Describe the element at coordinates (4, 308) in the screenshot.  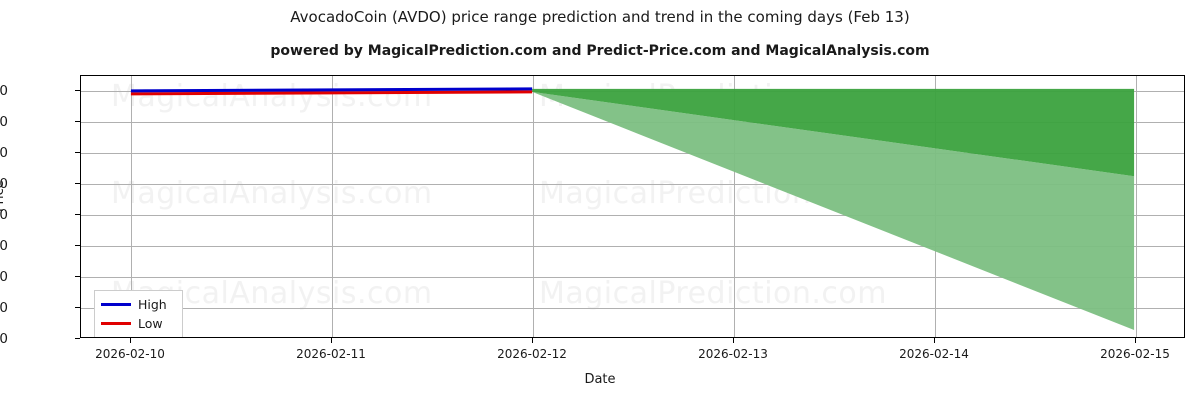
I see `y-tick-label-1200: 1200` at that location.